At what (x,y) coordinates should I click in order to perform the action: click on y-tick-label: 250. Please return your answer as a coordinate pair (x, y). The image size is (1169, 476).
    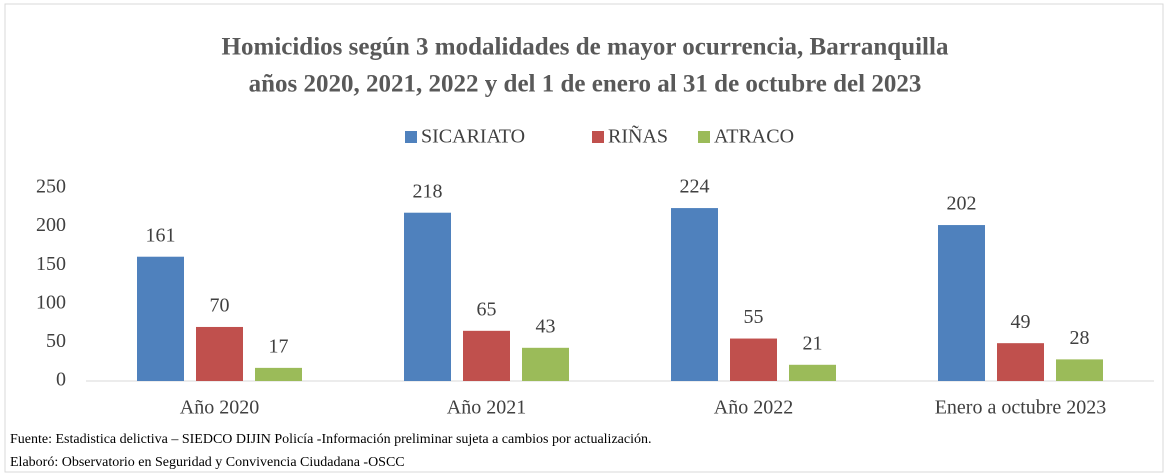
    Looking at the image, I should click on (51, 187).